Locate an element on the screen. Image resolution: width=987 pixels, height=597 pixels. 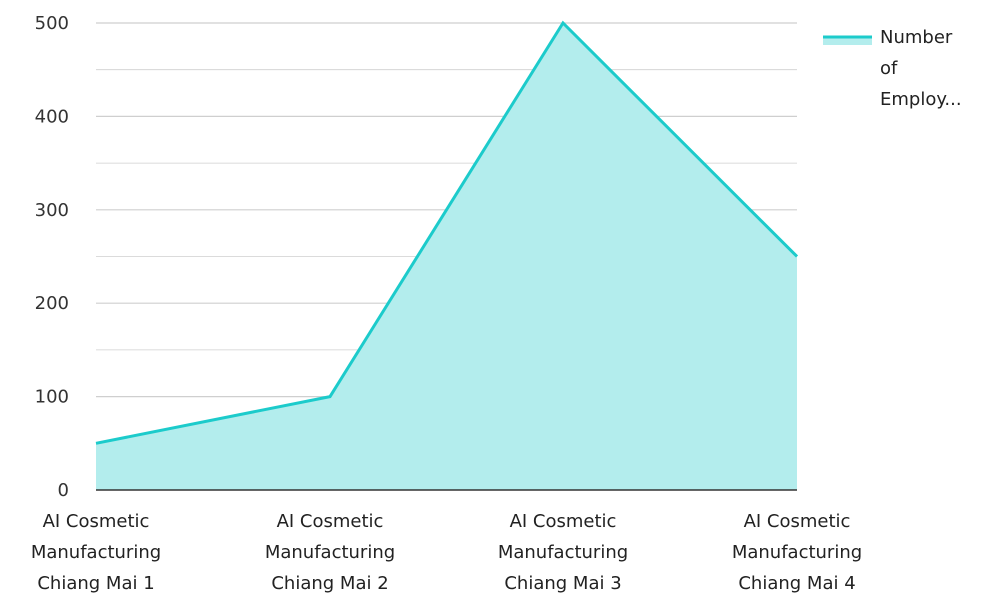
y-tick-label: 300 is located at coordinates (52, 210).